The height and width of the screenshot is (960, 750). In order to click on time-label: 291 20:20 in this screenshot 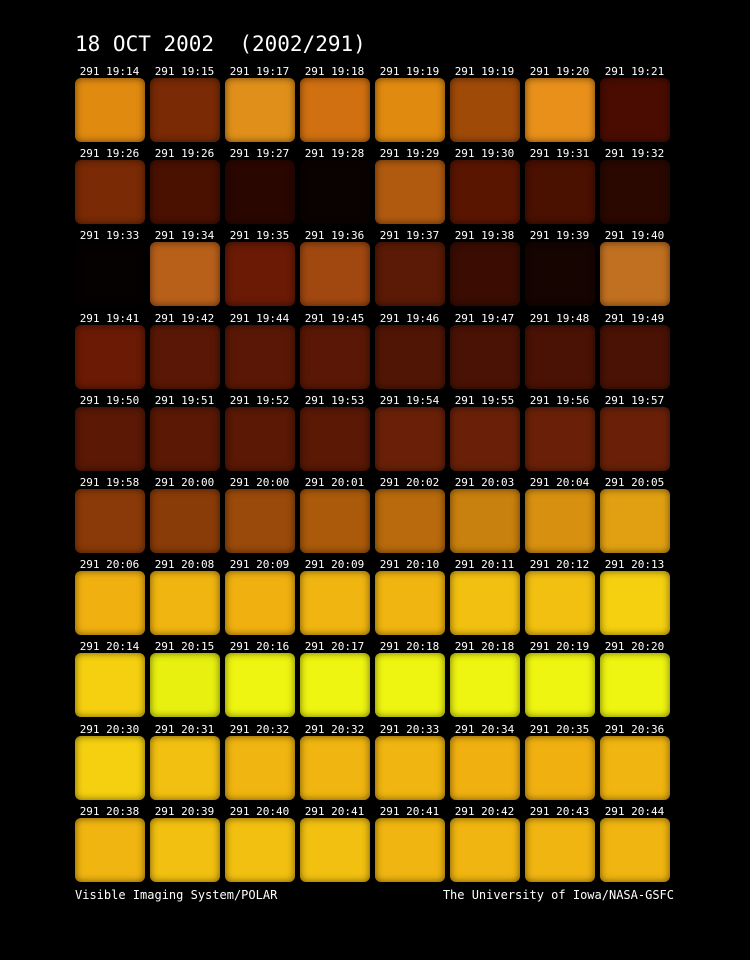, I will do `click(634, 647)`.